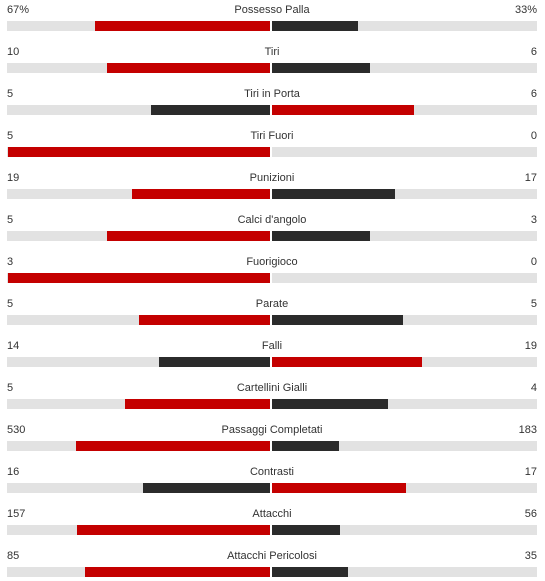  What do you see at coordinates (272, 556) in the screenshot?
I see `stat-header: 85 Attacchi Pericolosi 35` at bounding box center [272, 556].